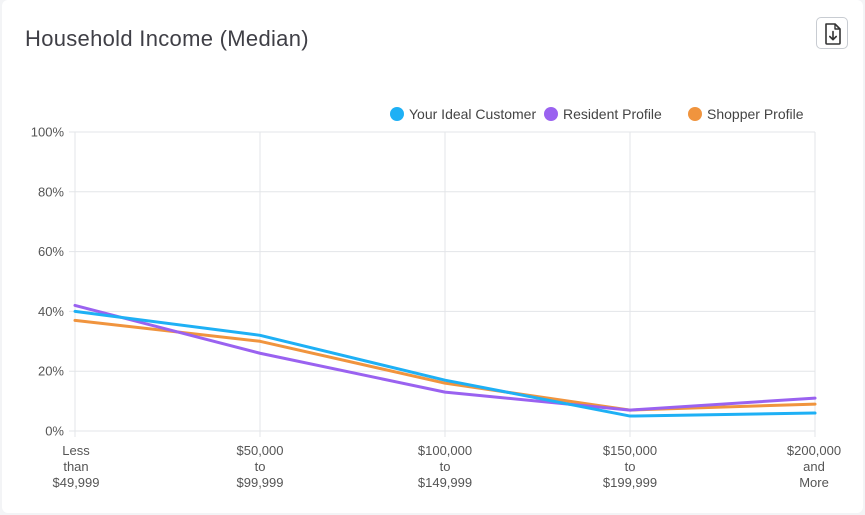 Image resolution: width=865 pixels, height=515 pixels. Describe the element at coordinates (48, 132) in the screenshot. I see `y-tick-label: 100%` at that location.